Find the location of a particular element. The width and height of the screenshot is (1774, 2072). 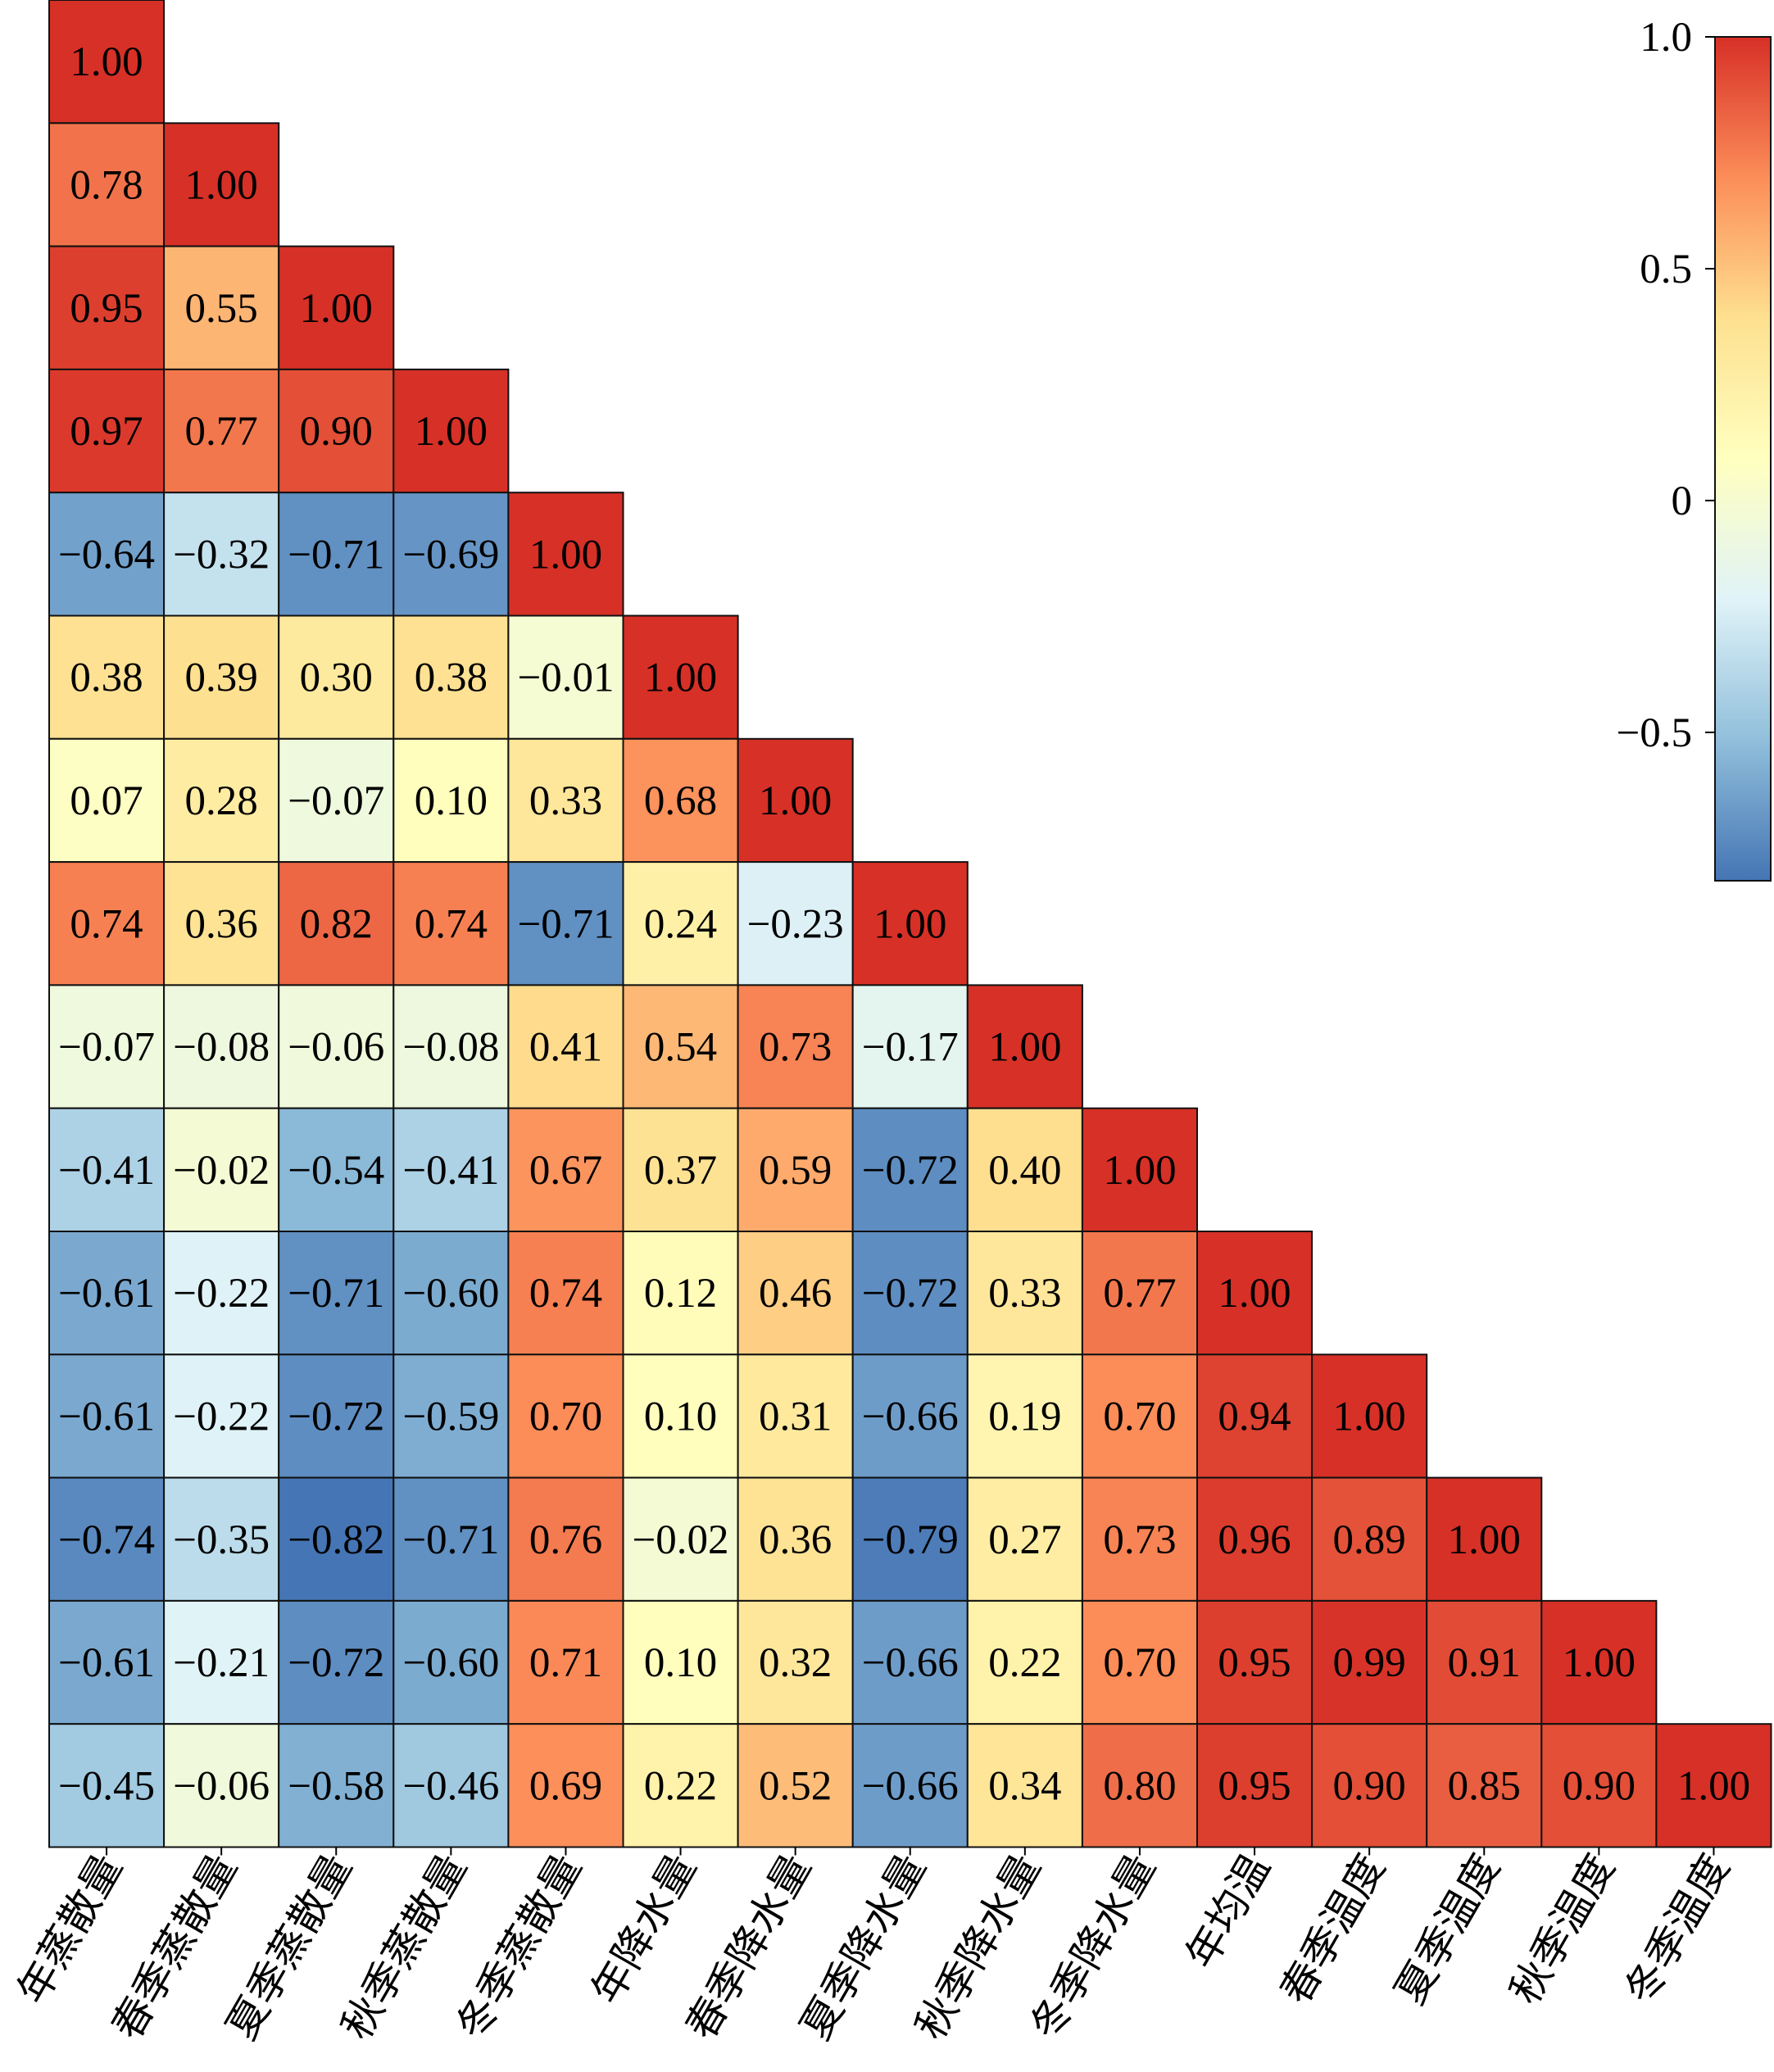

cell-value-label: −0.08 is located at coordinates (221, 1048).